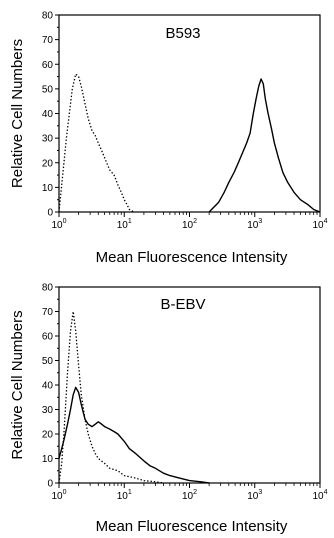 The image size is (334, 538). Describe the element at coordinates (182, 33) in the screenshot. I see `chart-title: B593` at that location.